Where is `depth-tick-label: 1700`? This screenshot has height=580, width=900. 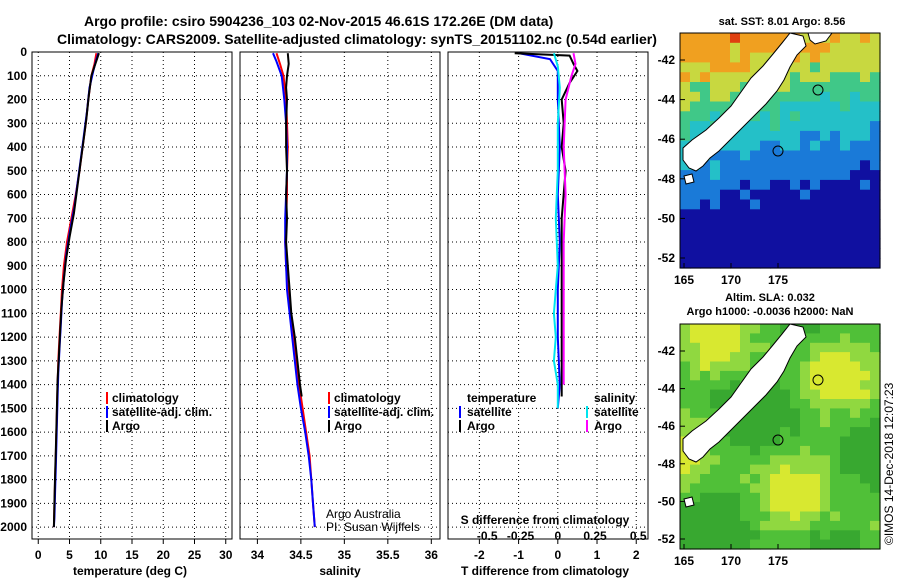 depth-tick-label: 1700 is located at coordinates (13, 456).